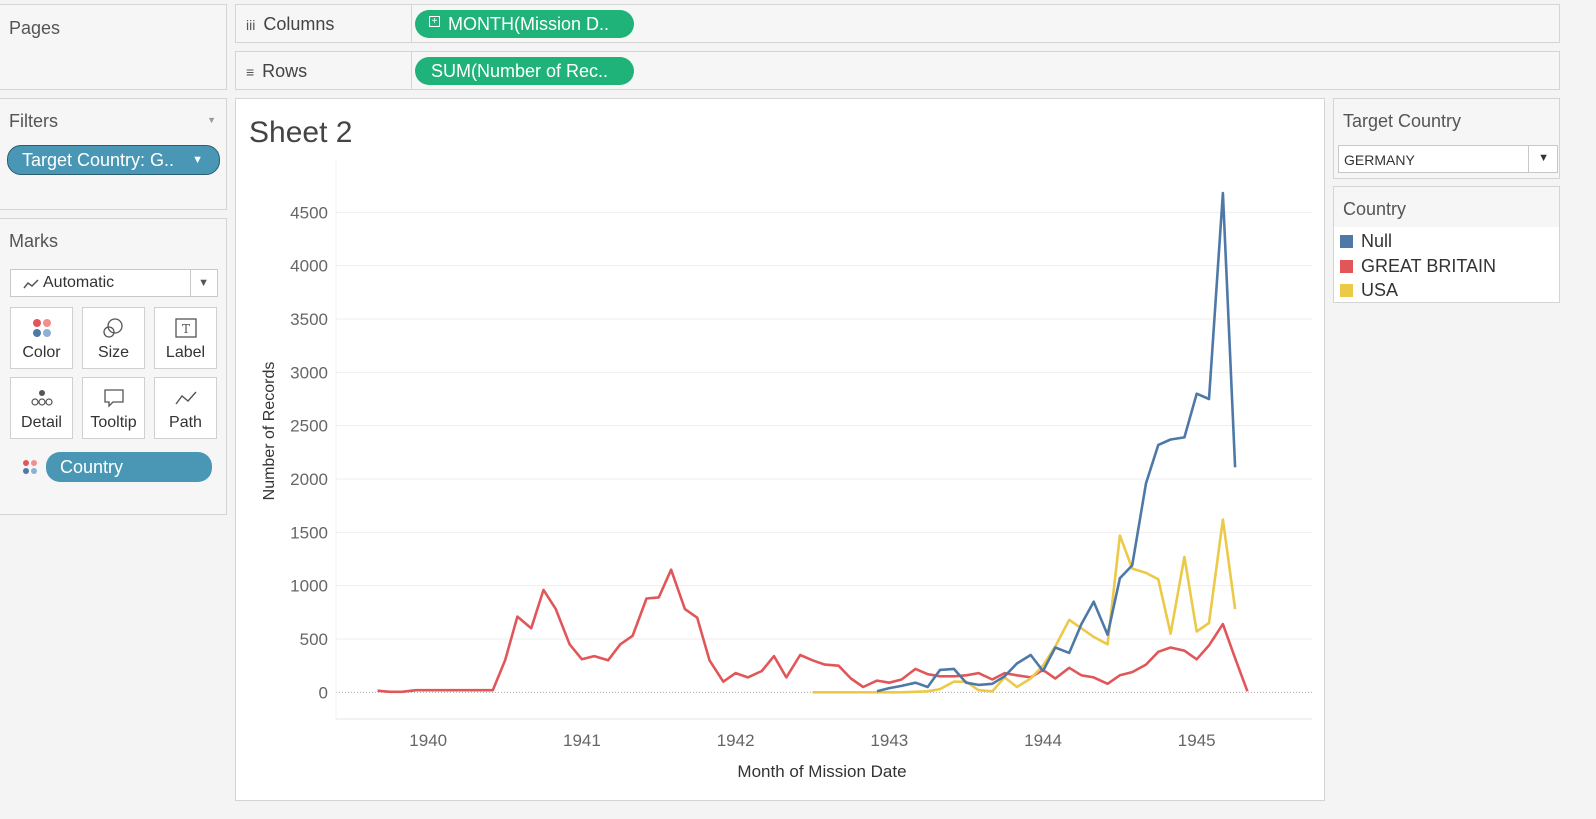 The height and width of the screenshot is (819, 1596). What do you see at coordinates (1446, 244) in the screenshot?
I see `country-legend: Country Null GREAT BRITAIN USA` at bounding box center [1446, 244].